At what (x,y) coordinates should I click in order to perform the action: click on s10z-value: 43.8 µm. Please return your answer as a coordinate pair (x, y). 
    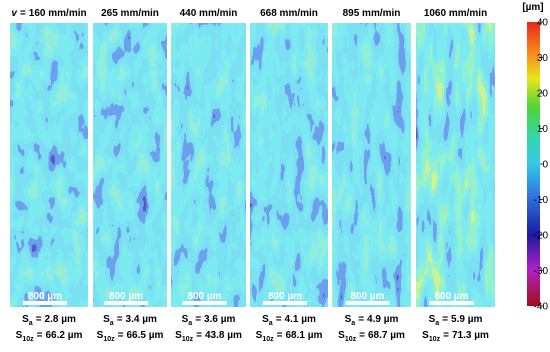
    Looking at the image, I should click on (223, 335).